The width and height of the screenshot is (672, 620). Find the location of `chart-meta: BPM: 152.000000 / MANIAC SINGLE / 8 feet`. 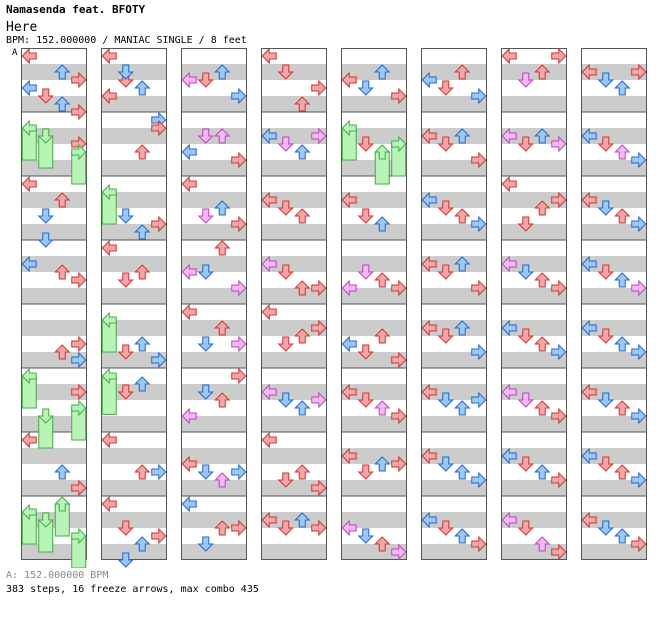

chart-meta: BPM: 152.000000 / MANIAC SINGLE / 8 feet is located at coordinates (126, 40).